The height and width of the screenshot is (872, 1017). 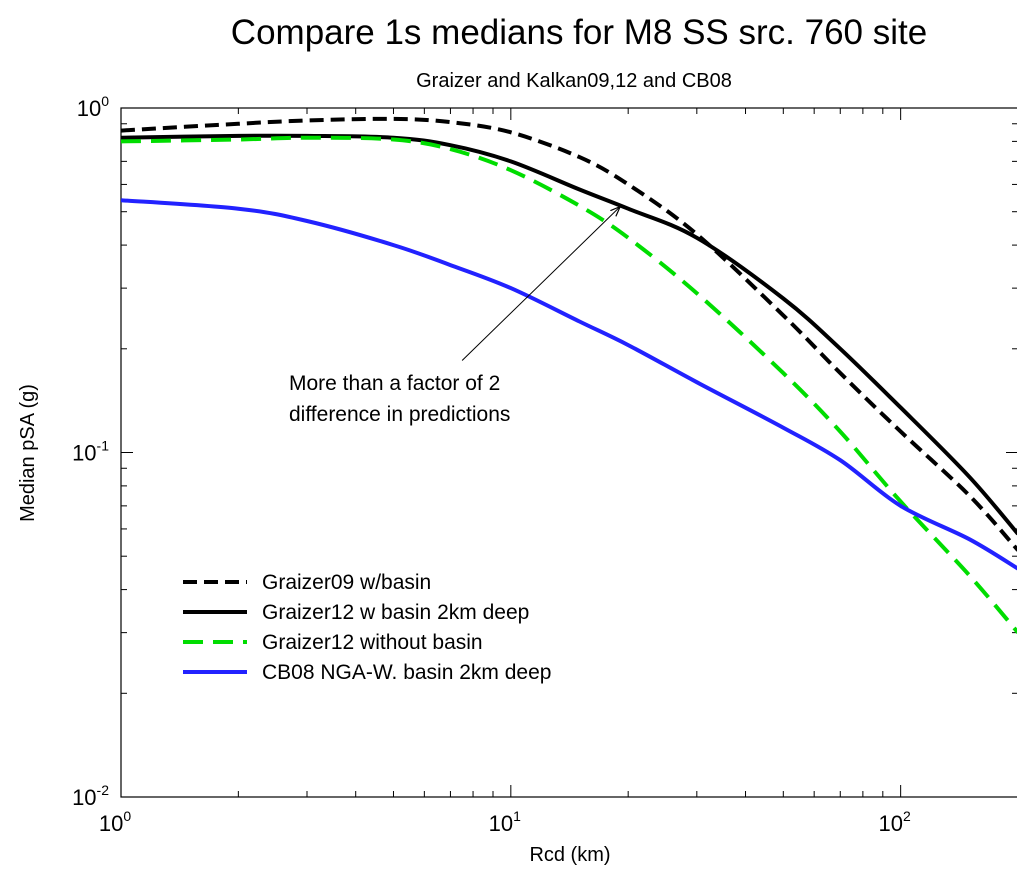 I want to click on chart-subtitle: Graizer and Kalkan09,12 and CB08, so click(x=574, y=81).